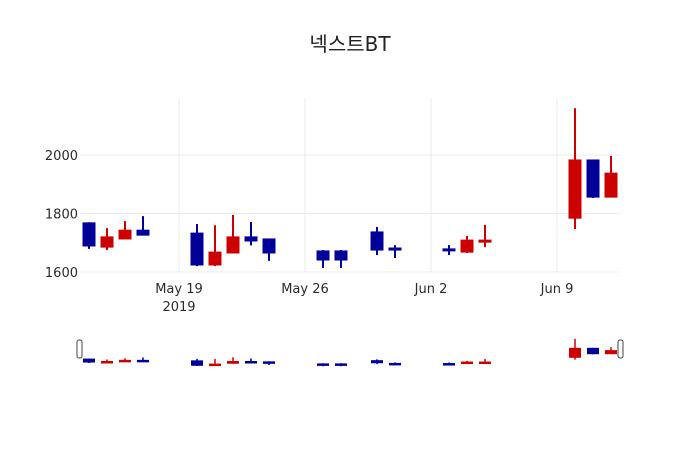 This screenshot has width=700, height=450. I want to click on y-tick-label: 1600, so click(61, 273).